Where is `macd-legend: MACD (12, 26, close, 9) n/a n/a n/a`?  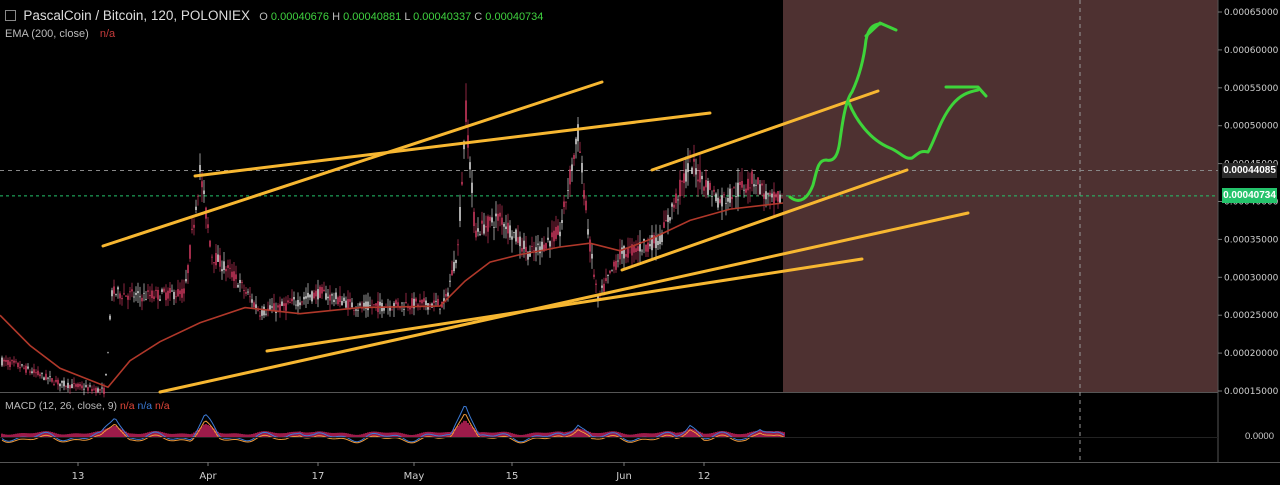 macd-legend: MACD (12, 26, close, 9) n/a n/a n/a is located at coordinates (87, 406).